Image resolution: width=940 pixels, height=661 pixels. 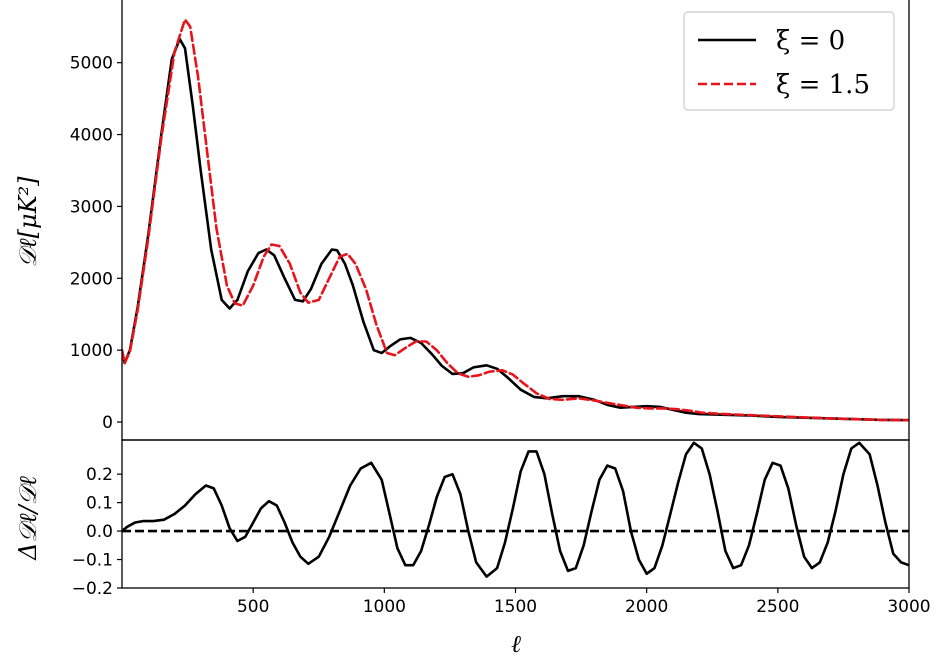 What do you see at coordinates (92, 589) in the screenshot?
I see `bottom-y-tick-label: −0.2` at bounding box center [92, 589].